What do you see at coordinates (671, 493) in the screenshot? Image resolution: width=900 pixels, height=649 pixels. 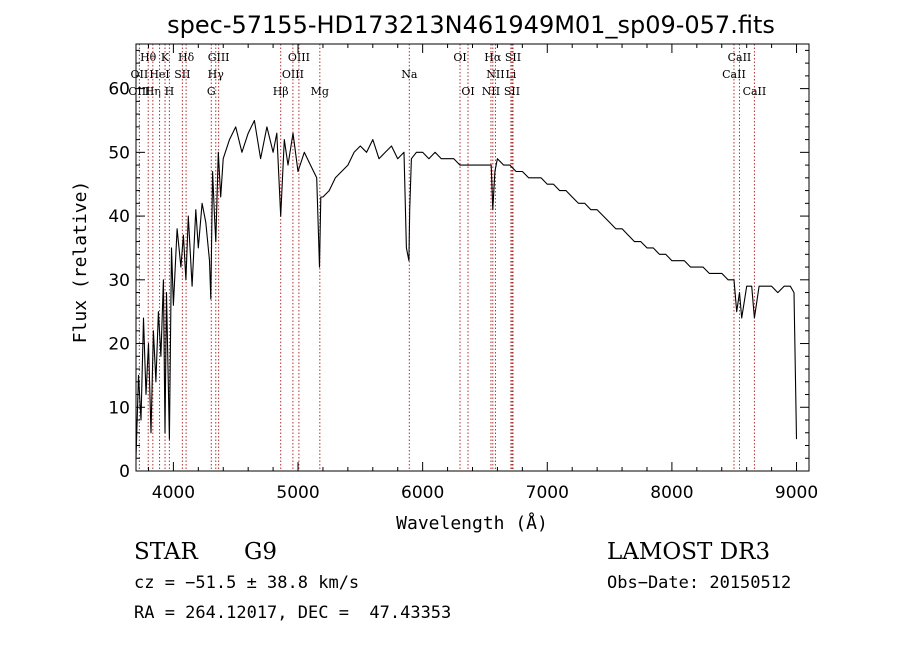 I see `x-tick-label: 8000` at bounding box center [671, 493].